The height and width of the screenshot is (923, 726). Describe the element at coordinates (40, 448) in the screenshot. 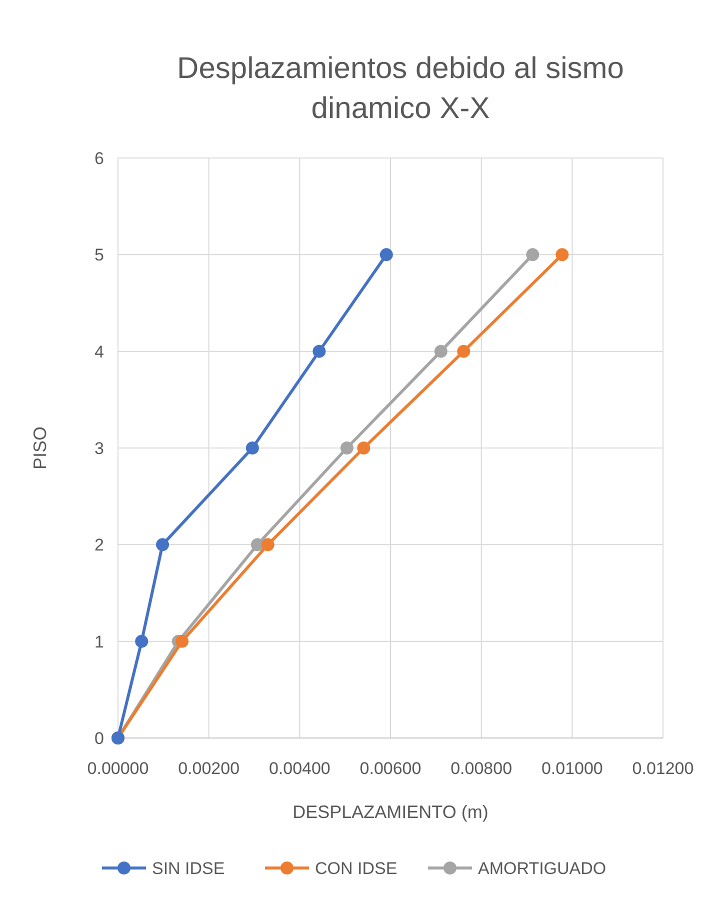

I see `y-axis-title: PISO` at that location.